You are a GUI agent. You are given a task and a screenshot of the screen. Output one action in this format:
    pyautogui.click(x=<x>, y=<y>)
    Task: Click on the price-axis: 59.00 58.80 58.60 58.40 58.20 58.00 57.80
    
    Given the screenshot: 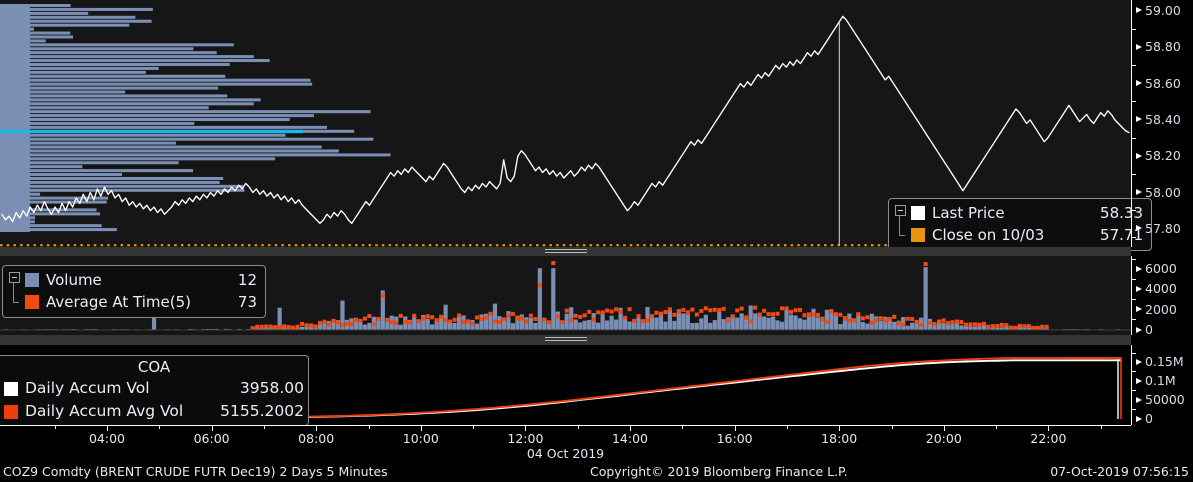 What is the action you would take?
    pyautogui.click(x=1162, y=123)
    